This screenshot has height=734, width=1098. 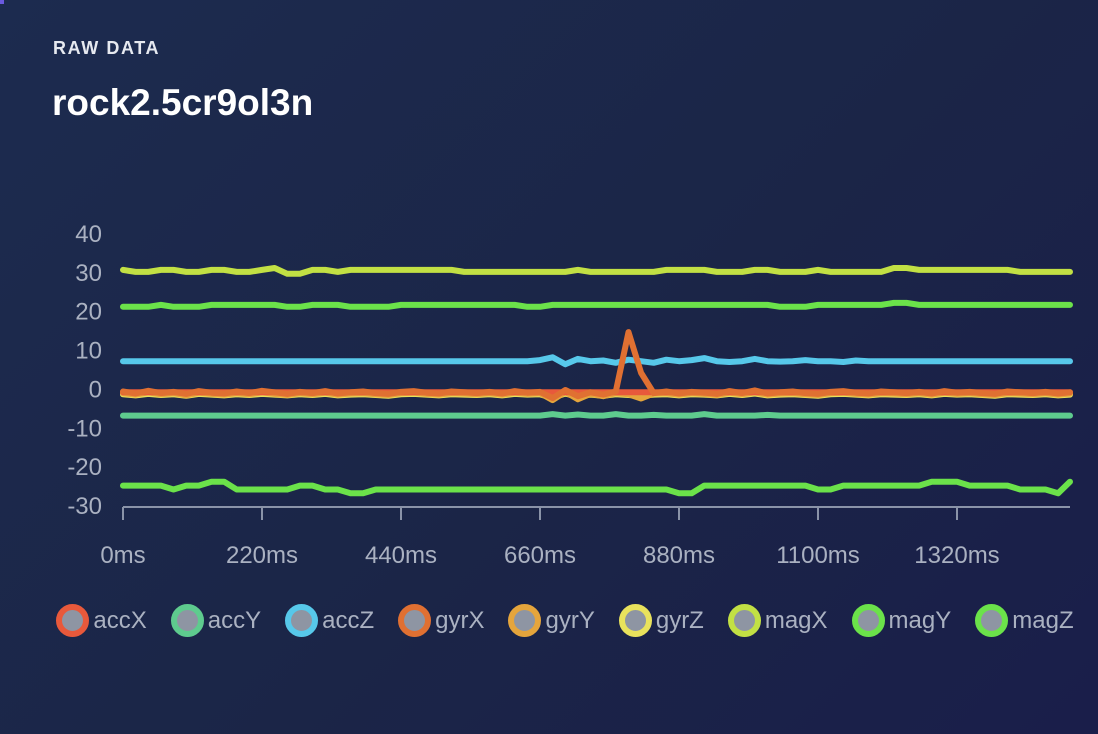 I want to click on legend-item-magZ: magZ, so click(x=1024, y=620).